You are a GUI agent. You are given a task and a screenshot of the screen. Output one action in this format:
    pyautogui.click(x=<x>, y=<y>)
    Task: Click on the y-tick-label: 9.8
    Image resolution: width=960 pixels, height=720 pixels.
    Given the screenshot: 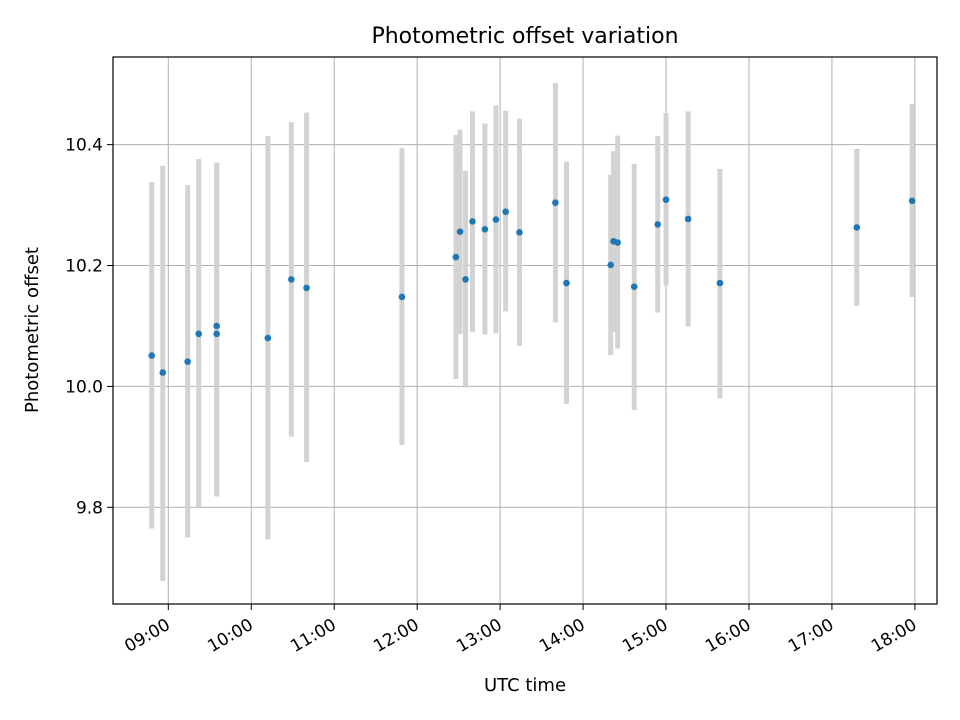 What is the action you would take?
    pyautogui.click(x=89, y=508)
    